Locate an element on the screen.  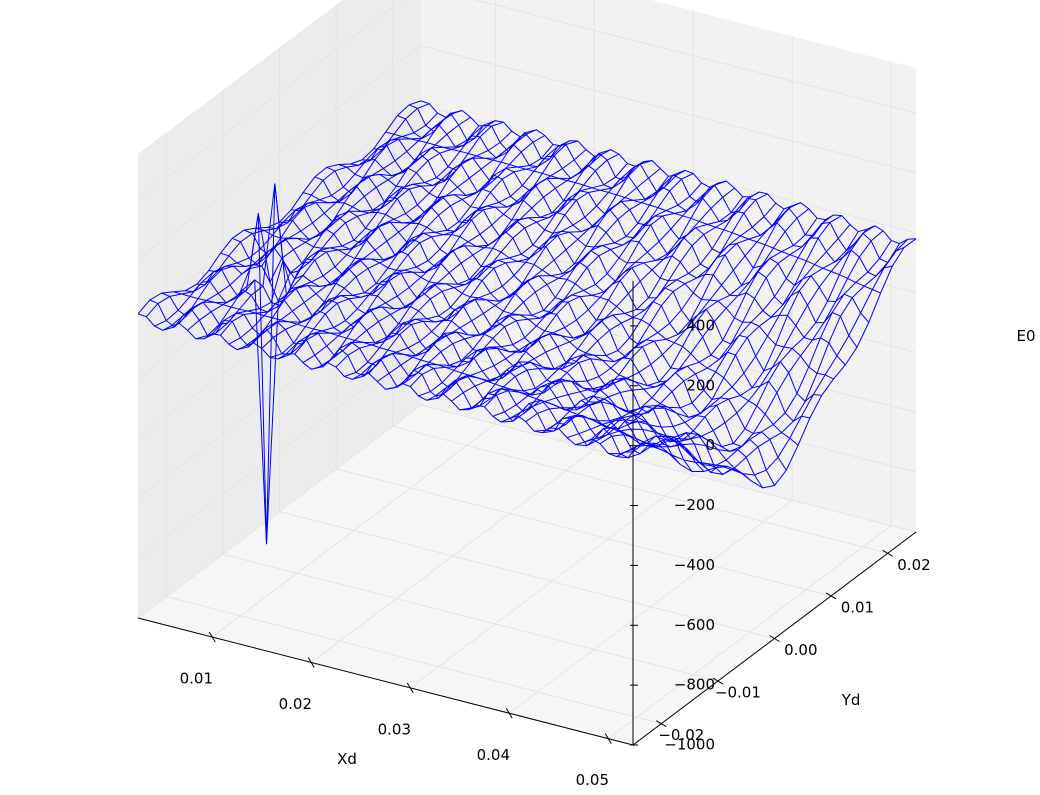
x-axis-label: Xd is located at coordinates (347, 759).